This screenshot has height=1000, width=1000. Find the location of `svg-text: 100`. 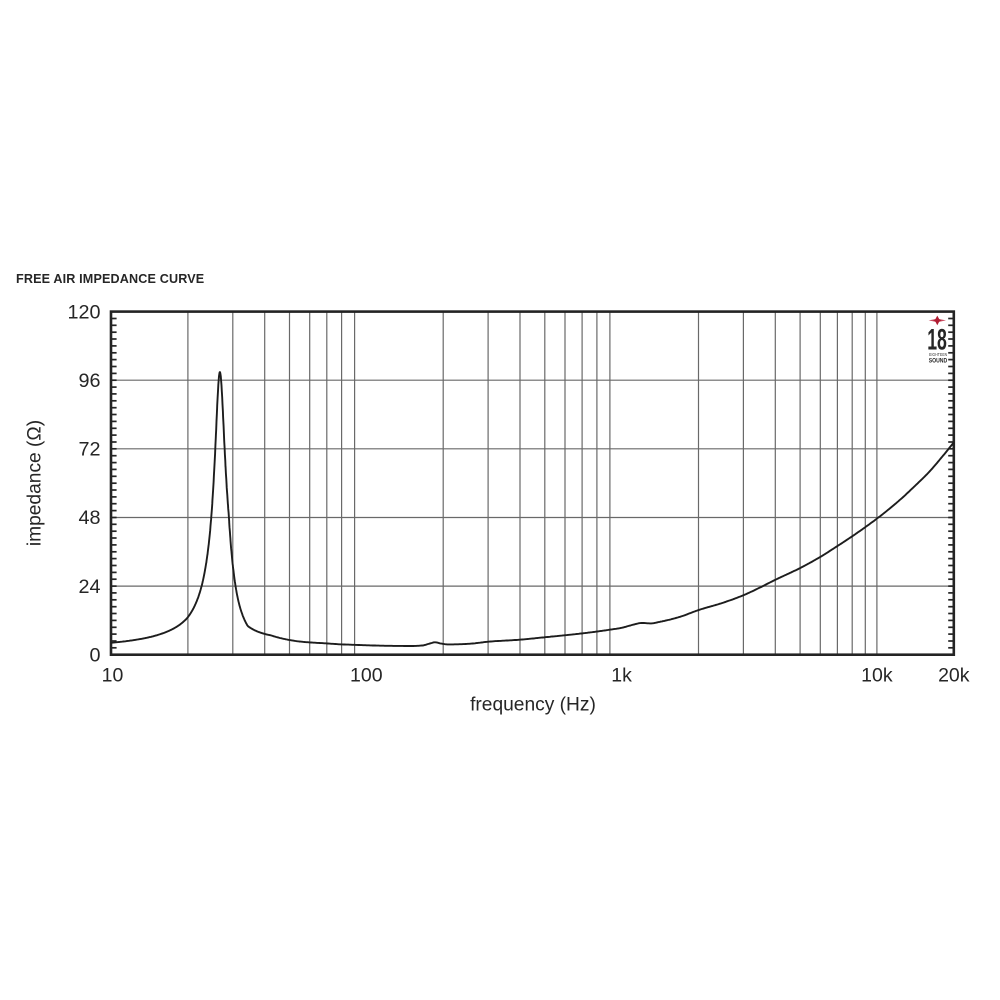

svg-text: 100 is located at coordinates (366, 675).